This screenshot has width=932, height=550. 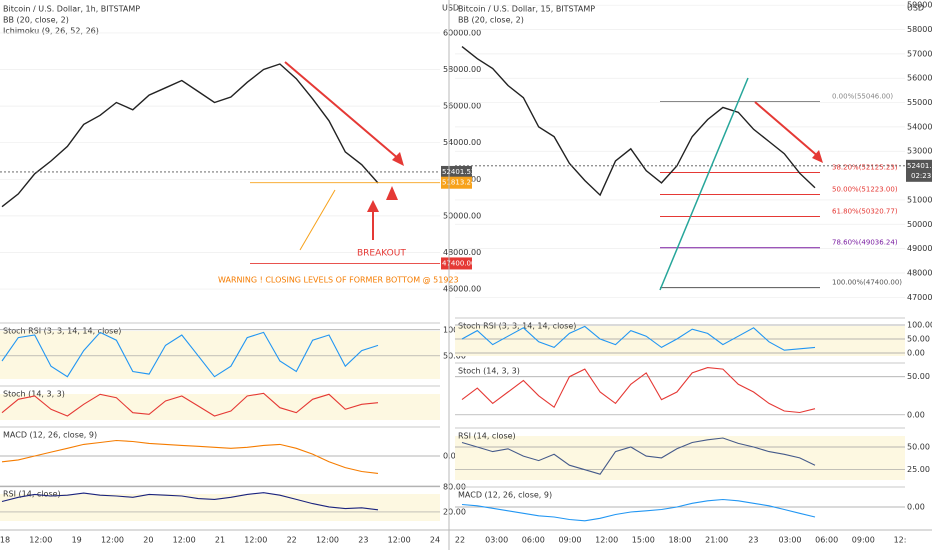 I want to click on indicator-label: Ichimoku (9, 26, 52, 26), so click(x=51, y=31).